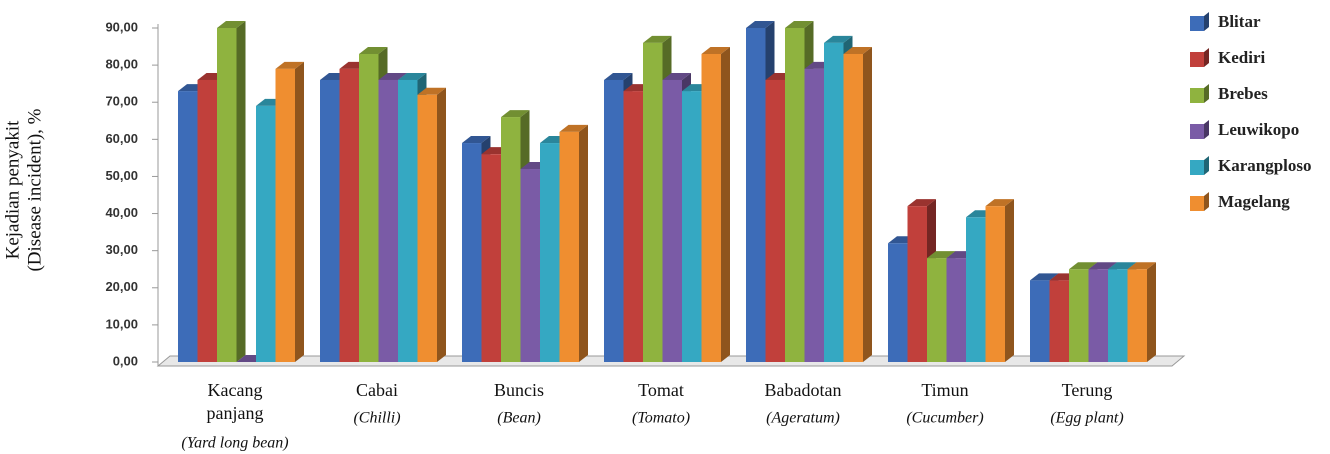 The width and height of the screenshot is (1330, 454). What do you see at coordinates (121, 26) in the screenshot?
I see `y-tick-label: 90,00` at bounding box center [121, 26].